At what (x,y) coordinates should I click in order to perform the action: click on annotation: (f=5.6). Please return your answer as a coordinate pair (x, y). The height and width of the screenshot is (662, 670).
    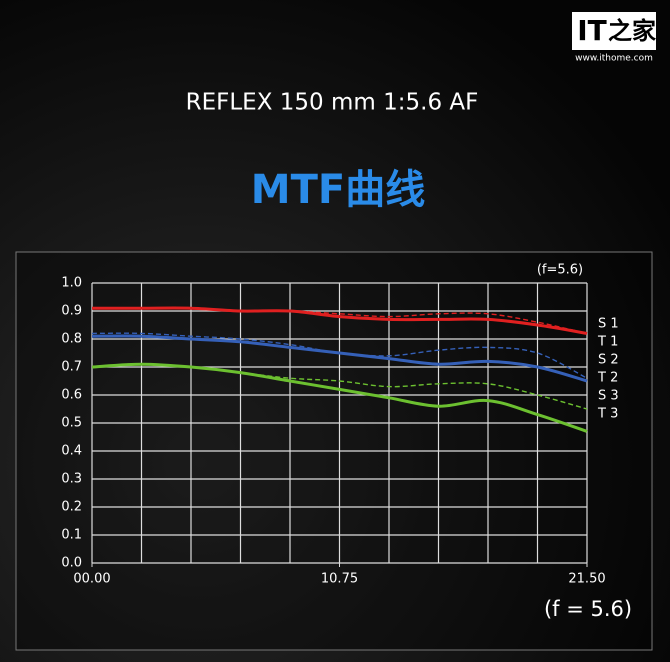
    Looking at the image, I should click on (560, 270).